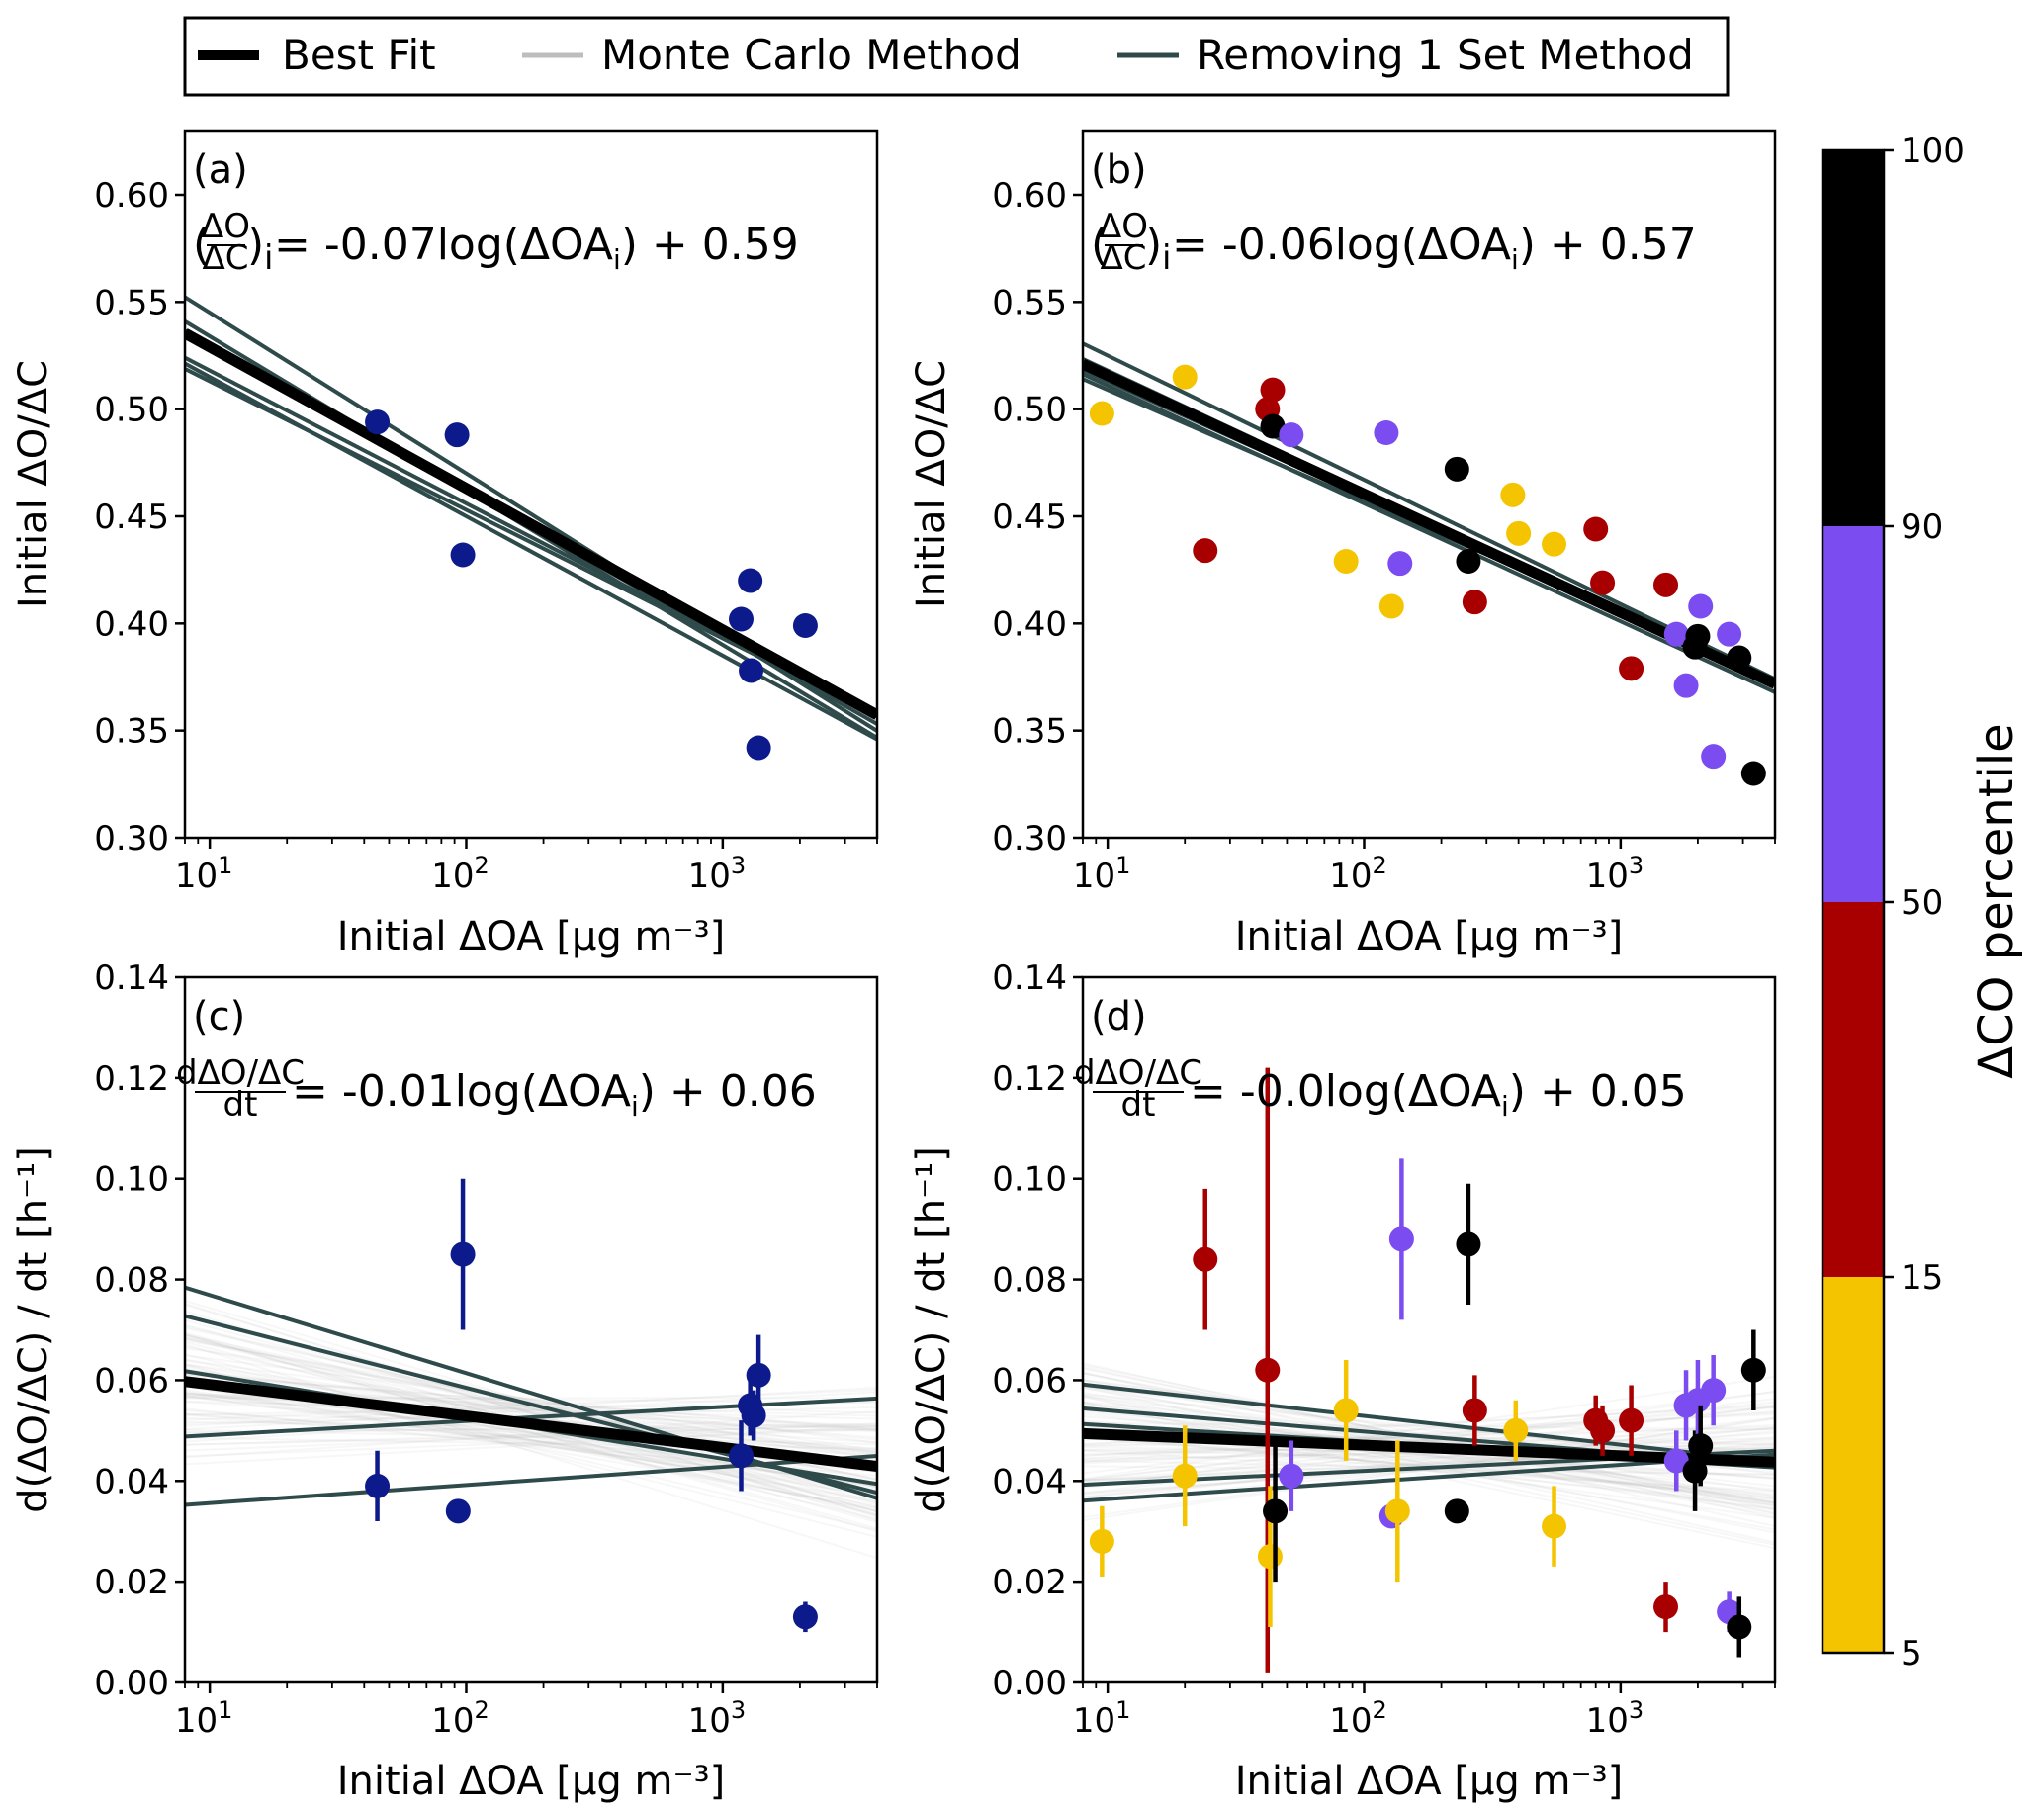 This screenshot has width=2044, height=1814. I want to click on colorbar-tick-label-90: 90, so click(1922, 527).